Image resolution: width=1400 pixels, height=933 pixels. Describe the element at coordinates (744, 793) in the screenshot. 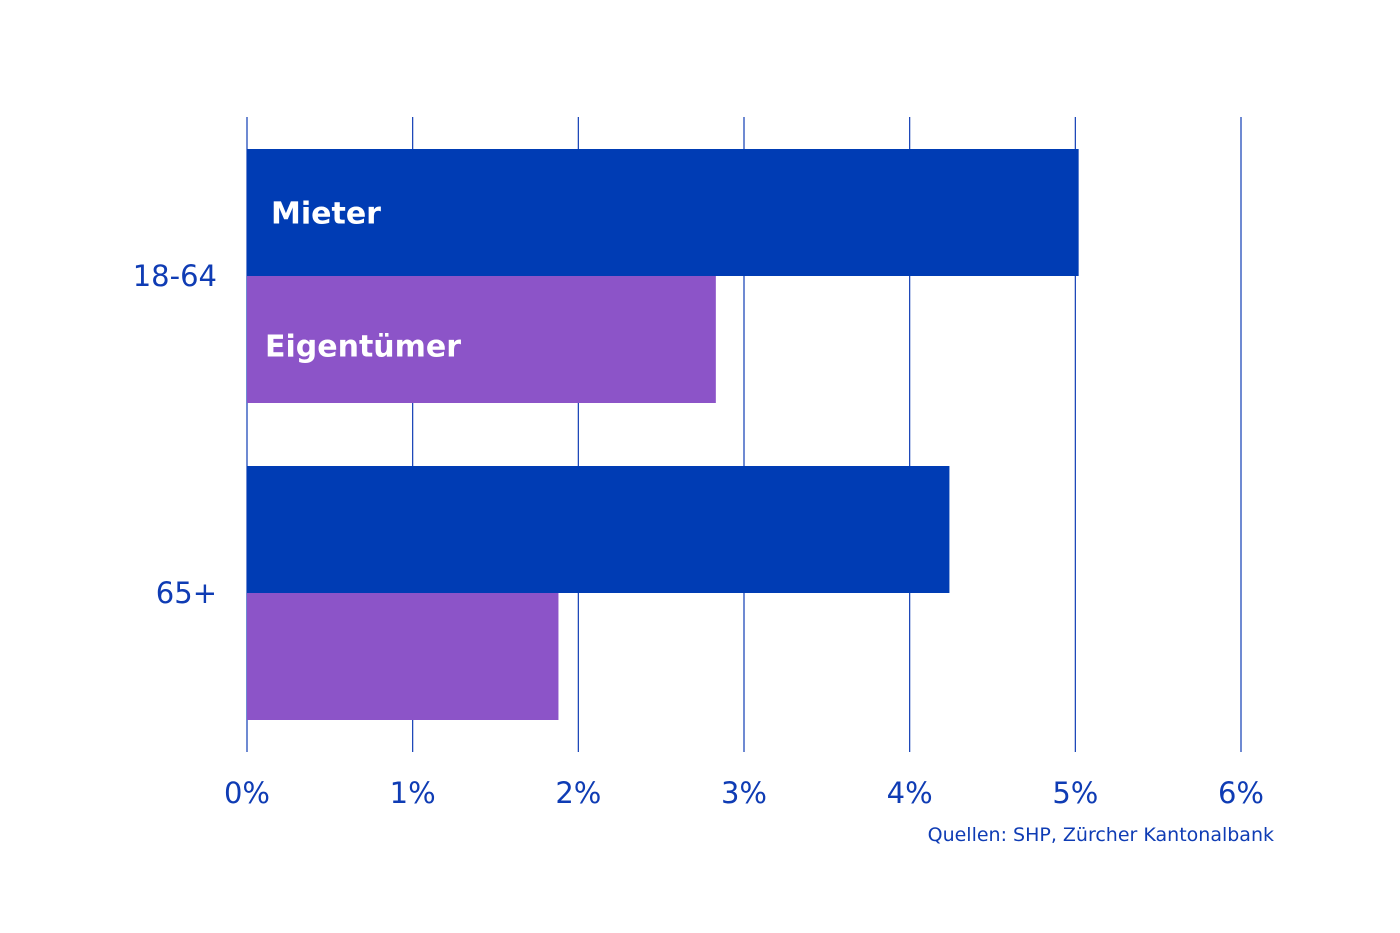

I see `x-tick-label: 3%` at that location.